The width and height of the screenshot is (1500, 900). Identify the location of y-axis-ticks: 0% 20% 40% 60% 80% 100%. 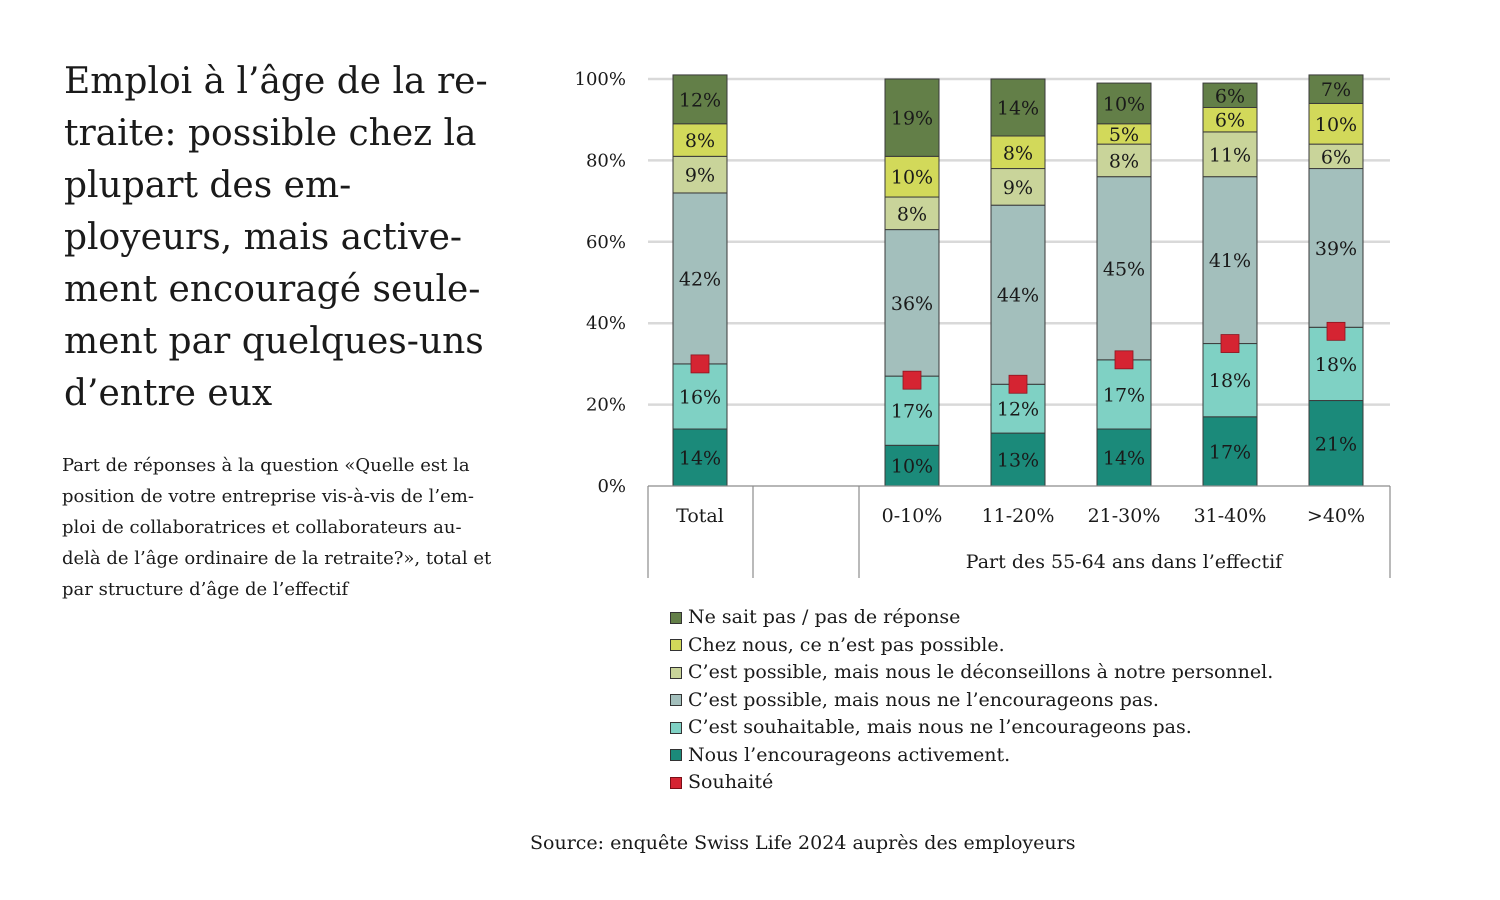
(600, 283).